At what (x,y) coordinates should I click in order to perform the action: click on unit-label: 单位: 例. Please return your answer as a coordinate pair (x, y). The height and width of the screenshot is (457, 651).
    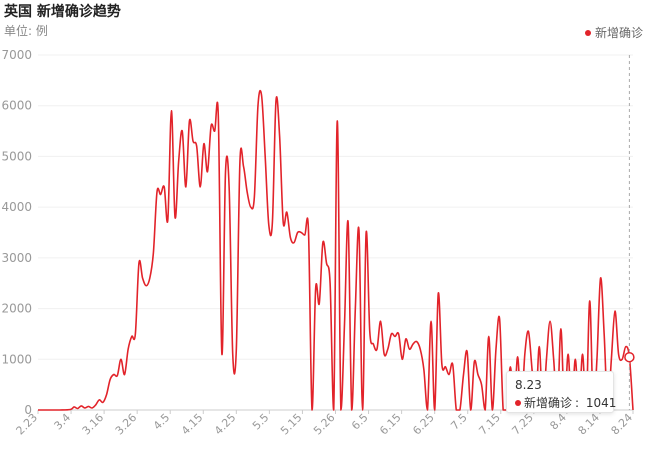
    Looking at the image, I should click on (26, 31).